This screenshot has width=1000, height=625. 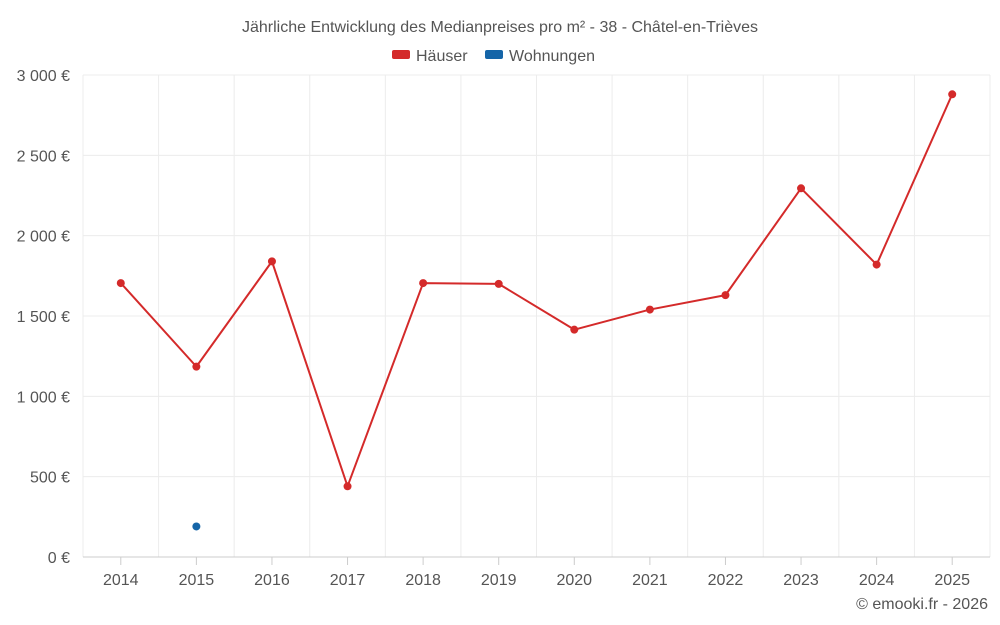 What do you see at coordinates (43, 76) in the screenshot?
I see `y-tick-label: 3 000 €` at bounding box center [43, 76].